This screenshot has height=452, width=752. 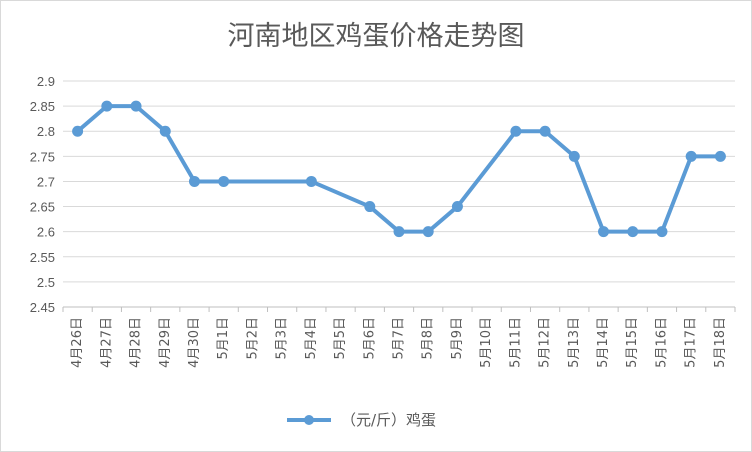 What do you see at coordinates (515, 342) in the screenshot?
I see `x-tick-label: 5月11日` at bounding box center [515, 342].